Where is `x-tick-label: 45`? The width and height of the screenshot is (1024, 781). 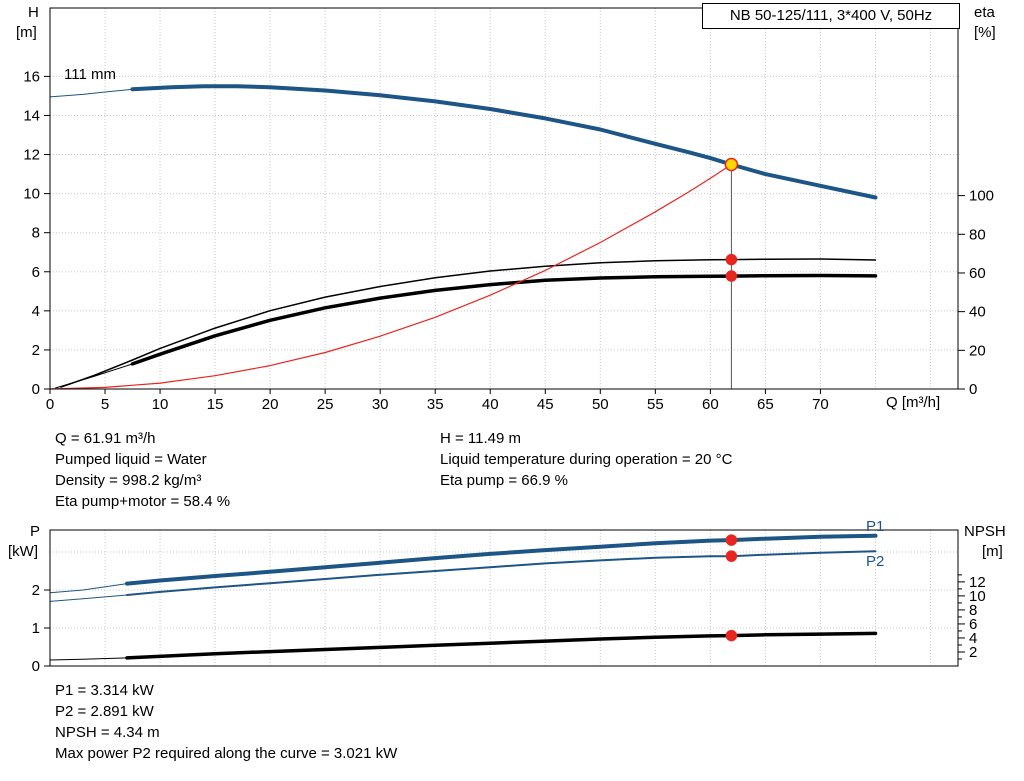
x-tick-label: 45 is located at coordinates (545, 404).